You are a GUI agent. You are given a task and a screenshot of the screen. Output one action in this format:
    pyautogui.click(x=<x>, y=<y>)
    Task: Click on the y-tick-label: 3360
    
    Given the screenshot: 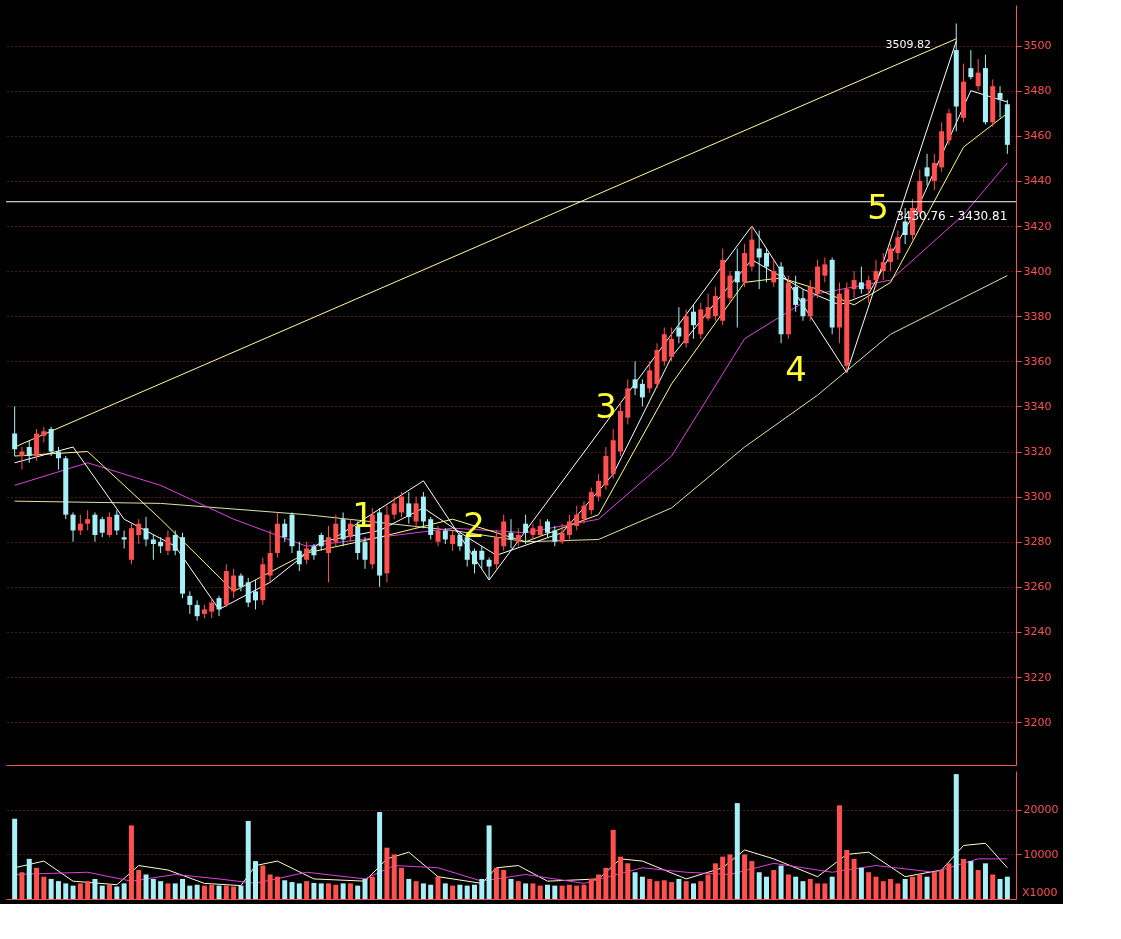 What is the action you would take?
    pyautogui.click(x=1037, y=361)
    